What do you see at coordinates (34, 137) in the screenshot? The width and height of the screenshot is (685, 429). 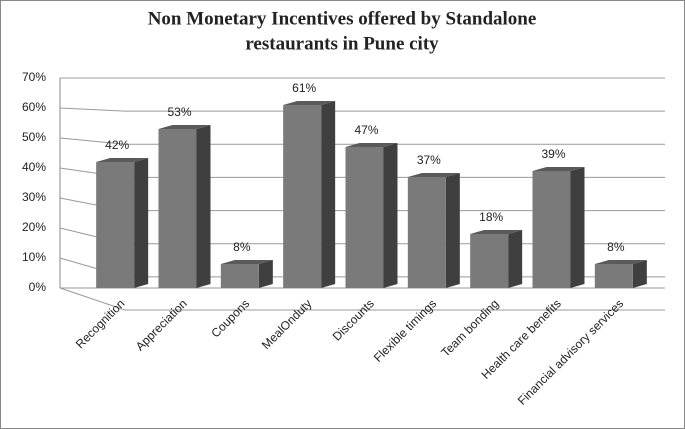 I see `y-tick-label: 50%` at bounding box center [34, 137].